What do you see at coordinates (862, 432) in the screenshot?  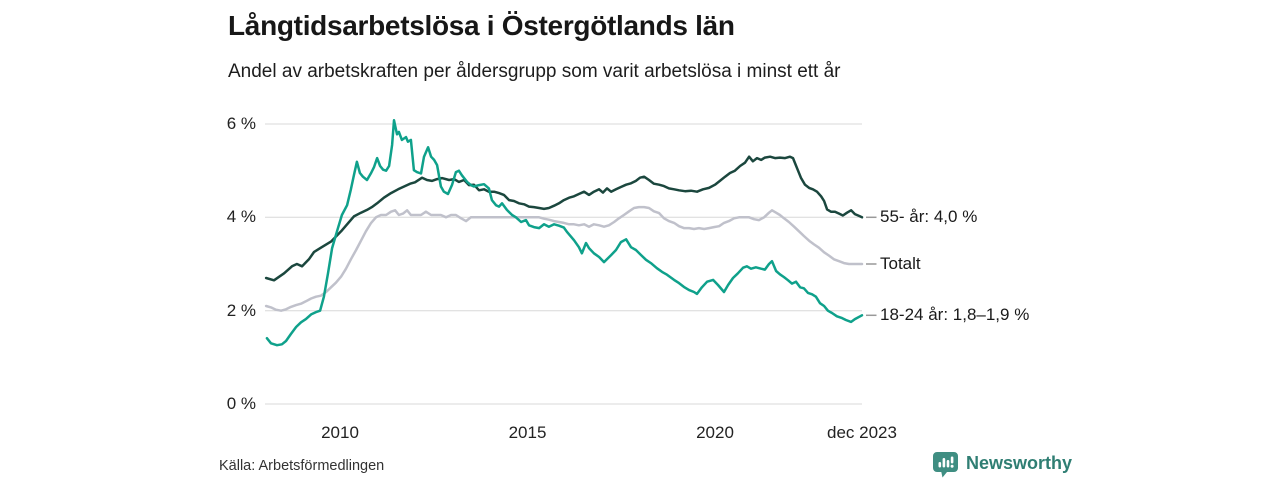 I see `x-axis-tick-label: dec 2023` at bounding box center [862, 432].